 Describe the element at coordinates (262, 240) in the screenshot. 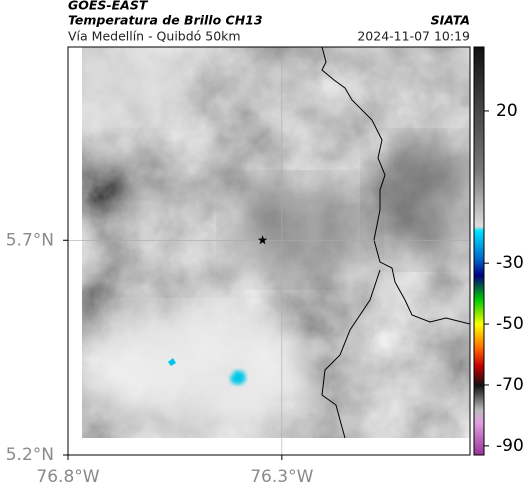

I see `location-marker` at that location.